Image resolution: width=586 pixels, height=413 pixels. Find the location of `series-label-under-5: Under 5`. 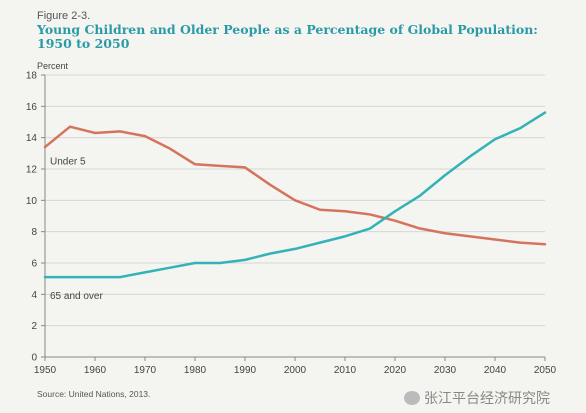

series-label-under-5: Under 5 is located at coordinates (68, 161).